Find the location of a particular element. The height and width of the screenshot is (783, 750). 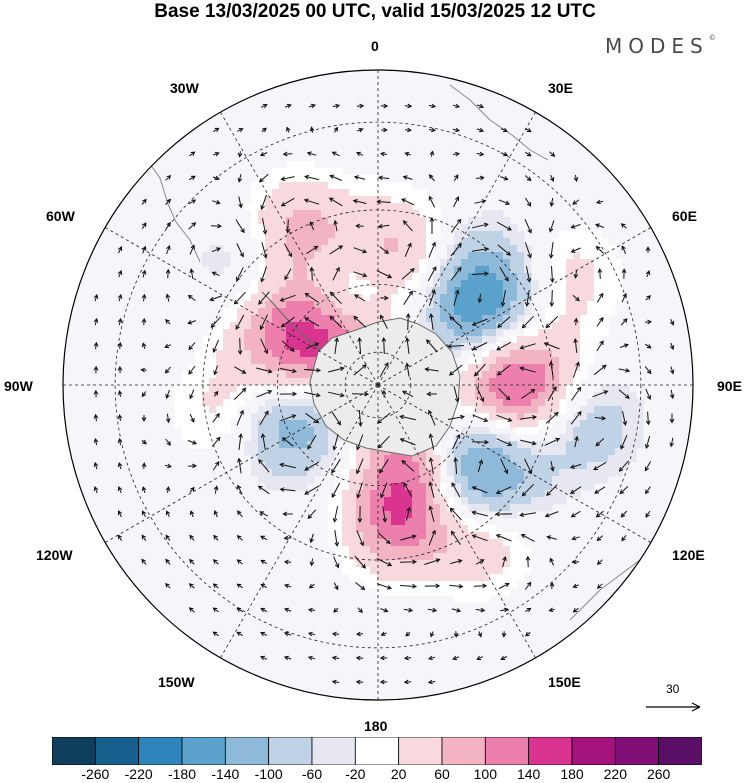

colorbar-tick-label: -220 is located at coordinates (138, 774).